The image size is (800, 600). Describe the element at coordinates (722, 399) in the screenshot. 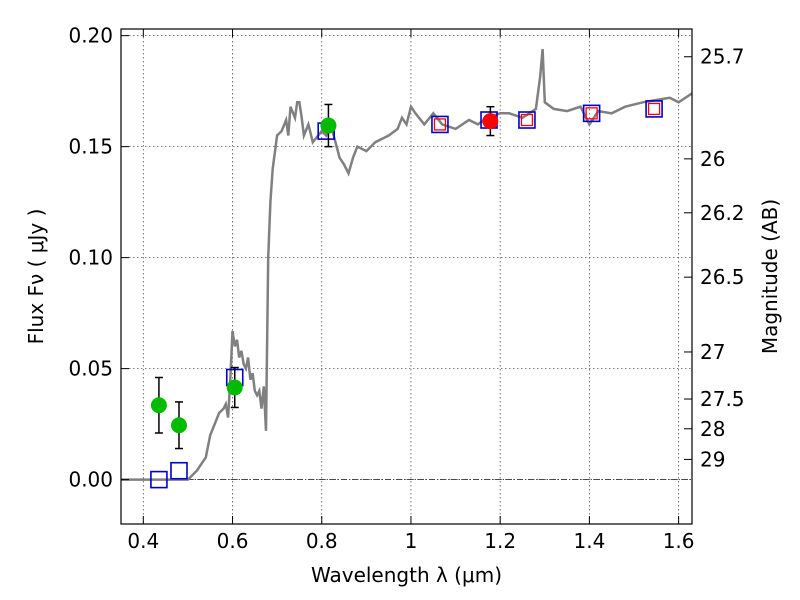

I see `mag-tick-label: 27.5` at that location.